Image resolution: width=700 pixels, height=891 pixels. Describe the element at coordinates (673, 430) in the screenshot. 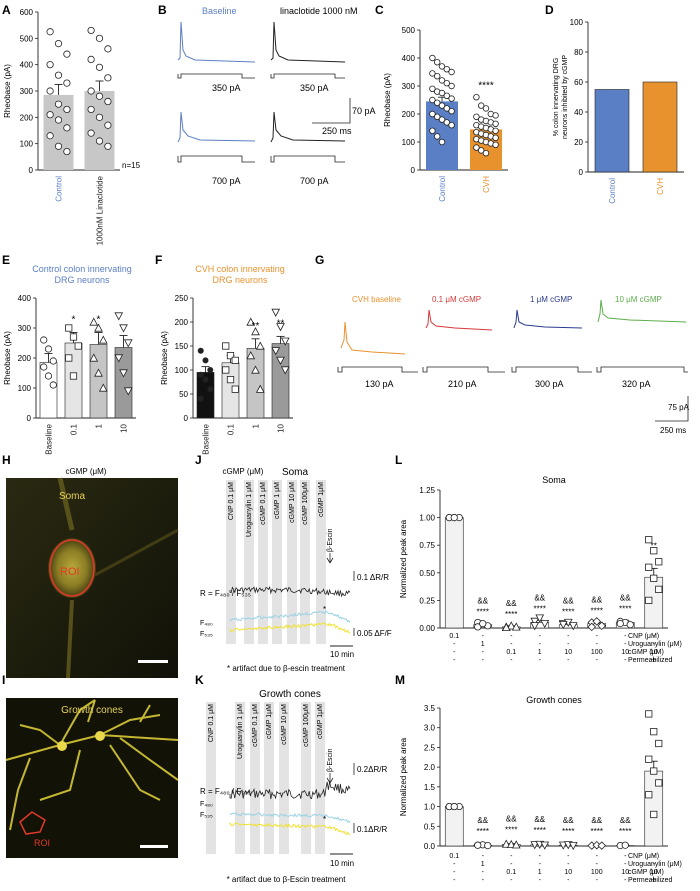

I see `scale-label-G-x: 250 ms` at that location.